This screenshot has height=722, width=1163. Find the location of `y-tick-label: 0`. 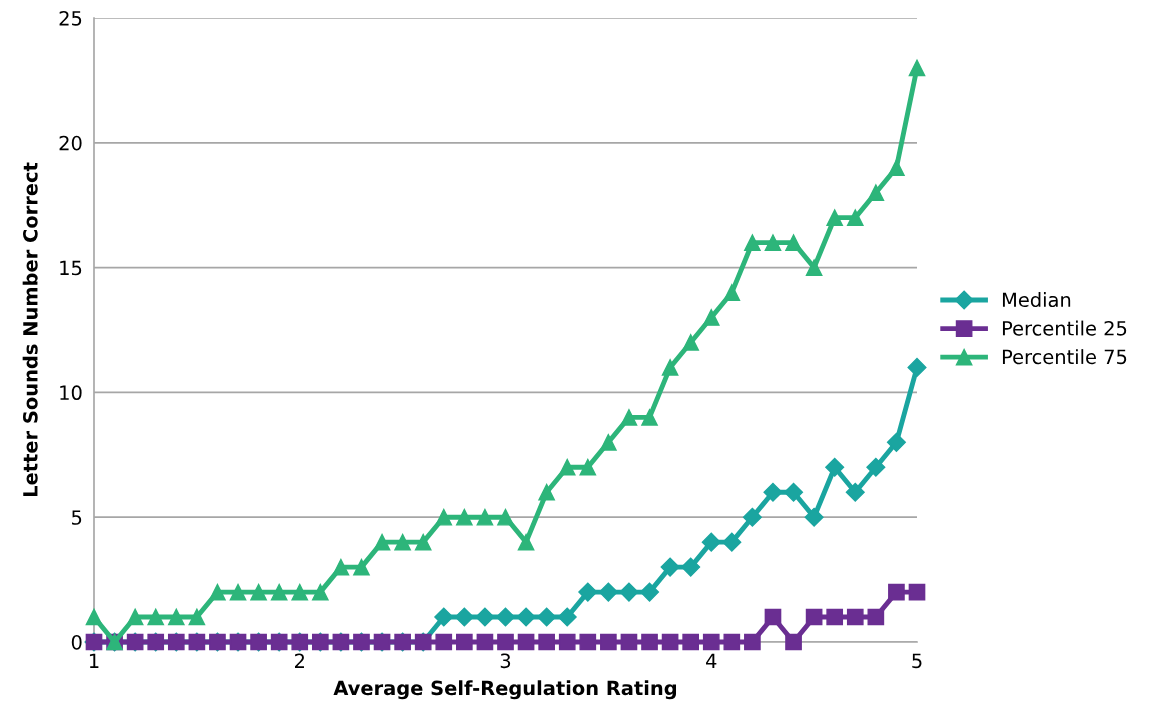

y-tick-label: 0 is located at coordinates (76, 642).